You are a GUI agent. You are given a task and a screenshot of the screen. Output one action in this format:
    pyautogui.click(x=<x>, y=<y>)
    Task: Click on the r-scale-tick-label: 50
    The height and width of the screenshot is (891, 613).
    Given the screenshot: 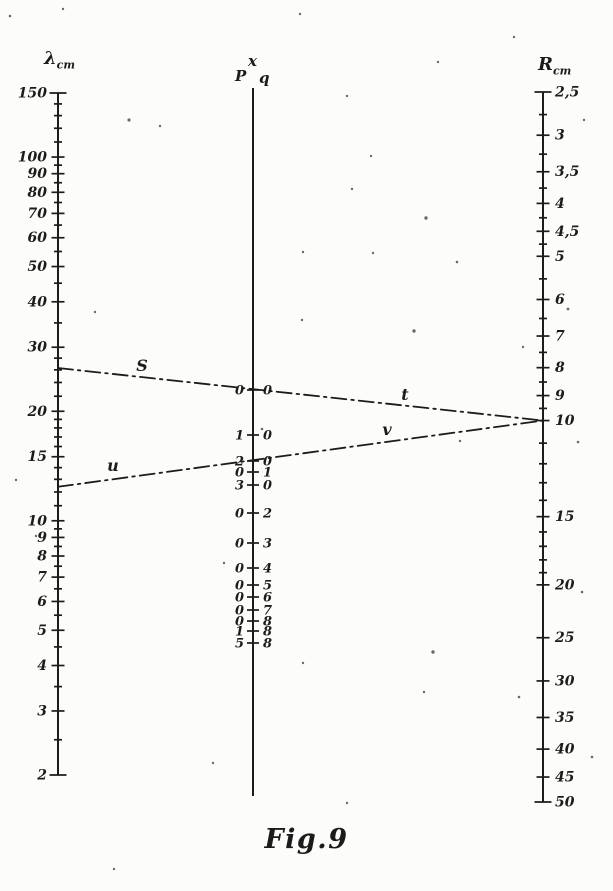 What is the action you would take?
    pyautogui.click(x=565, y=803)
    